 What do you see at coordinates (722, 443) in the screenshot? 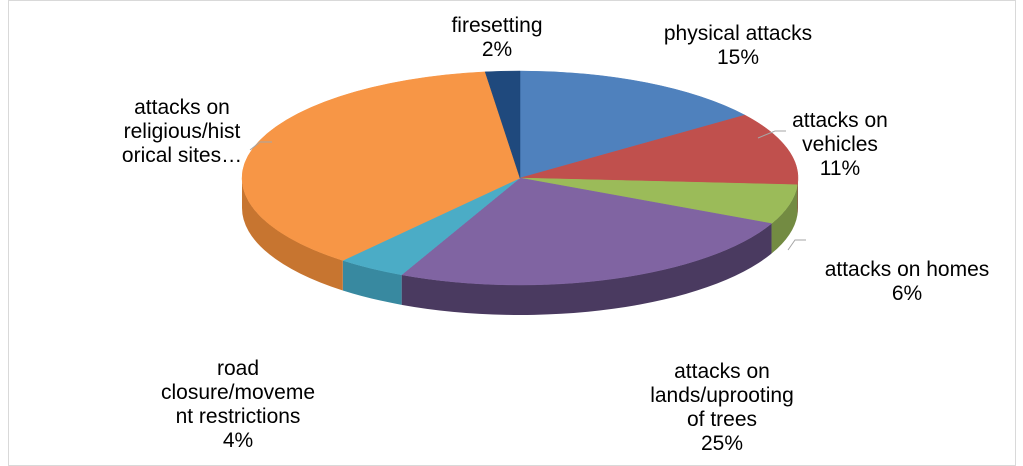
I see `data-label-percent: 25%` at bounding box center [722, 443].